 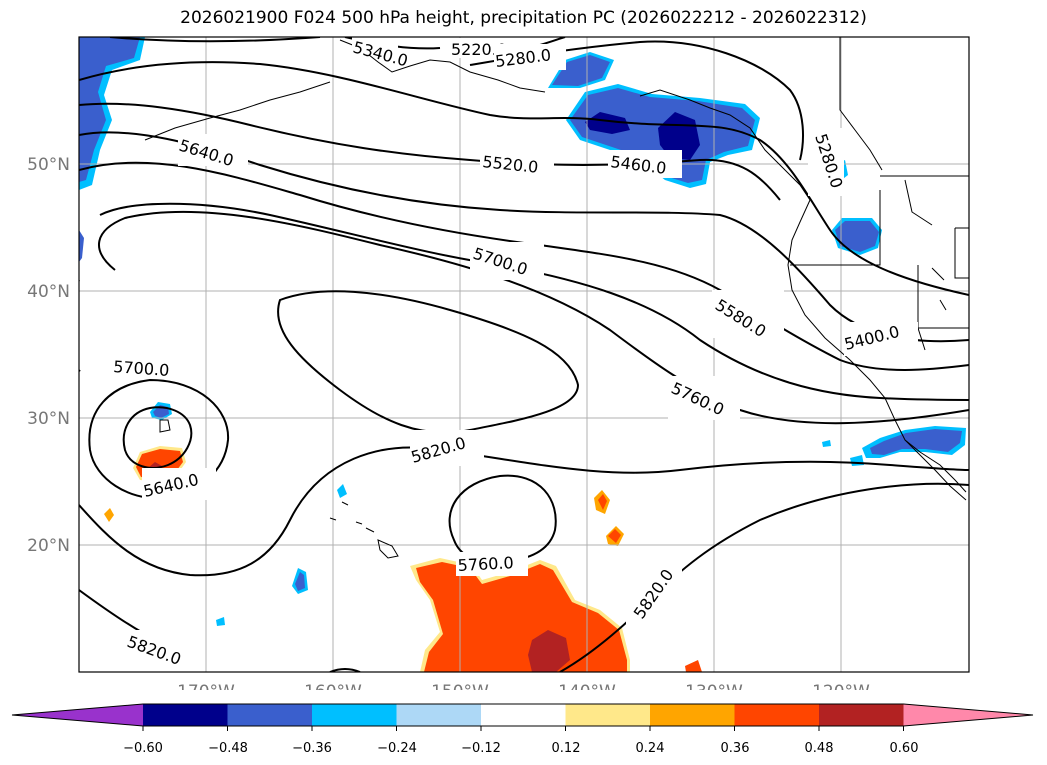 I want to click on lon-label-130w: 130°W, so click(x=714, y=686).